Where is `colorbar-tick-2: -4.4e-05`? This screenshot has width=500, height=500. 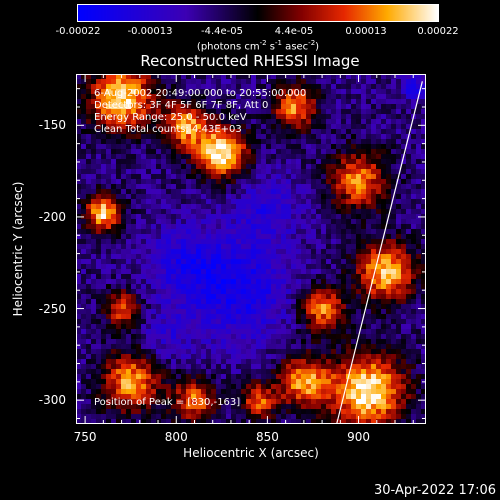
colorbar-tick-2: -4.4e-05 is located at coordinates (222, 31).